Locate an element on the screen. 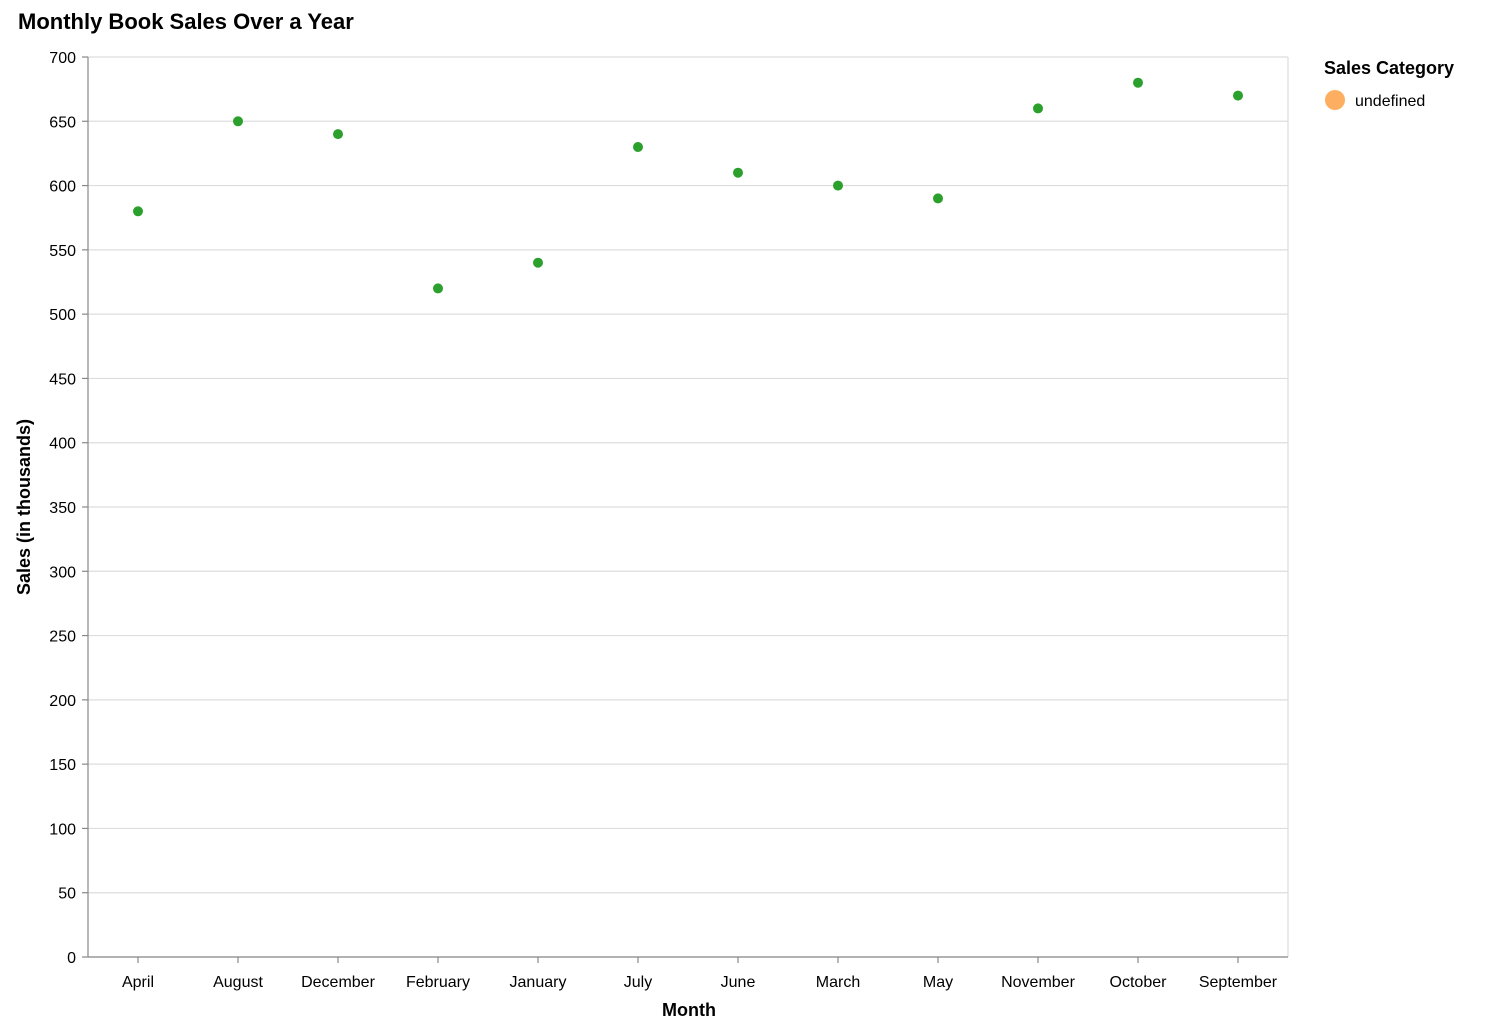 The height and width of the screenshot is (1030, 1494). legend-swatch is located at coordinates (1335, 100).